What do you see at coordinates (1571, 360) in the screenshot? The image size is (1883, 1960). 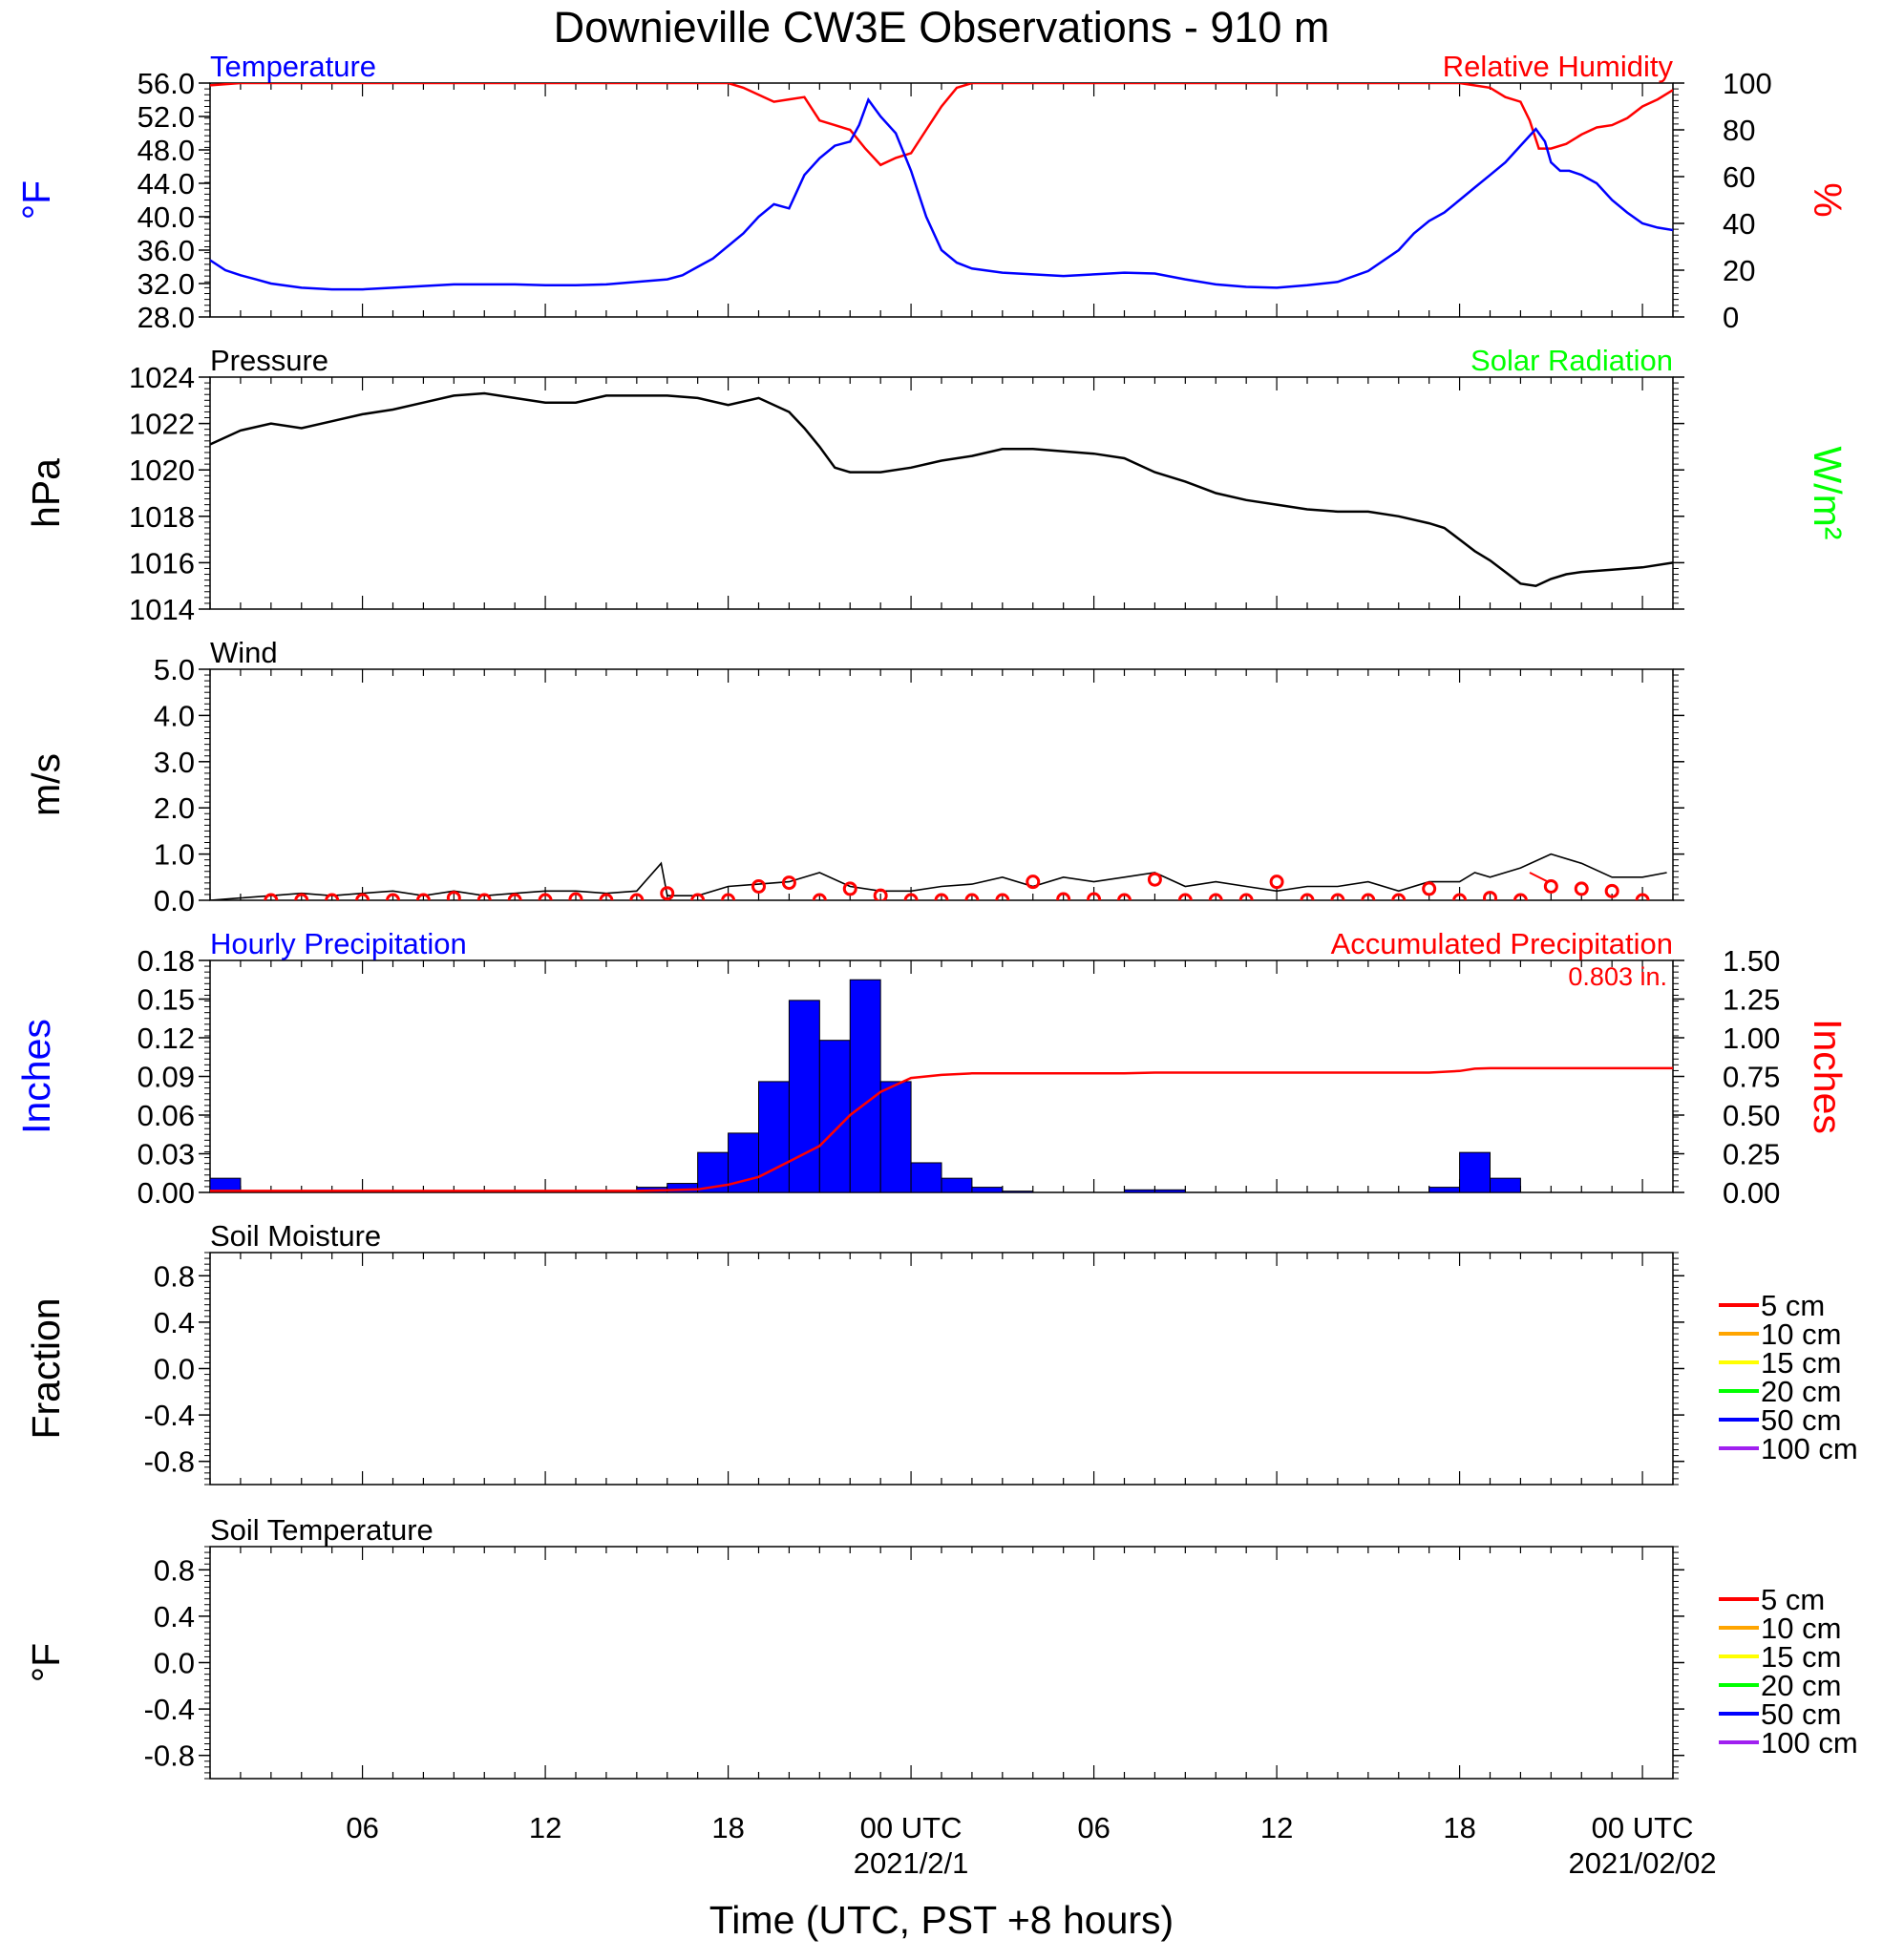 I see `panel-title-right: Solar Radiation` at bounding box center [1571, 360].